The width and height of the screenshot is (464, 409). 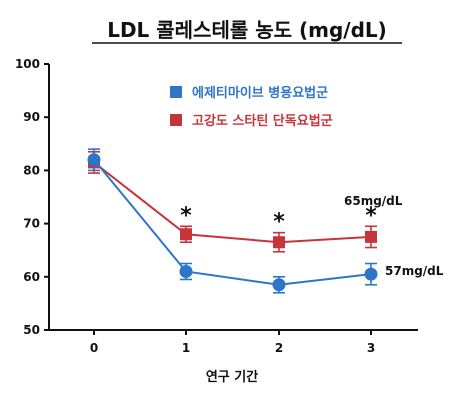 I want to click on y-tick-label: 70, so click(x=31, y=224).